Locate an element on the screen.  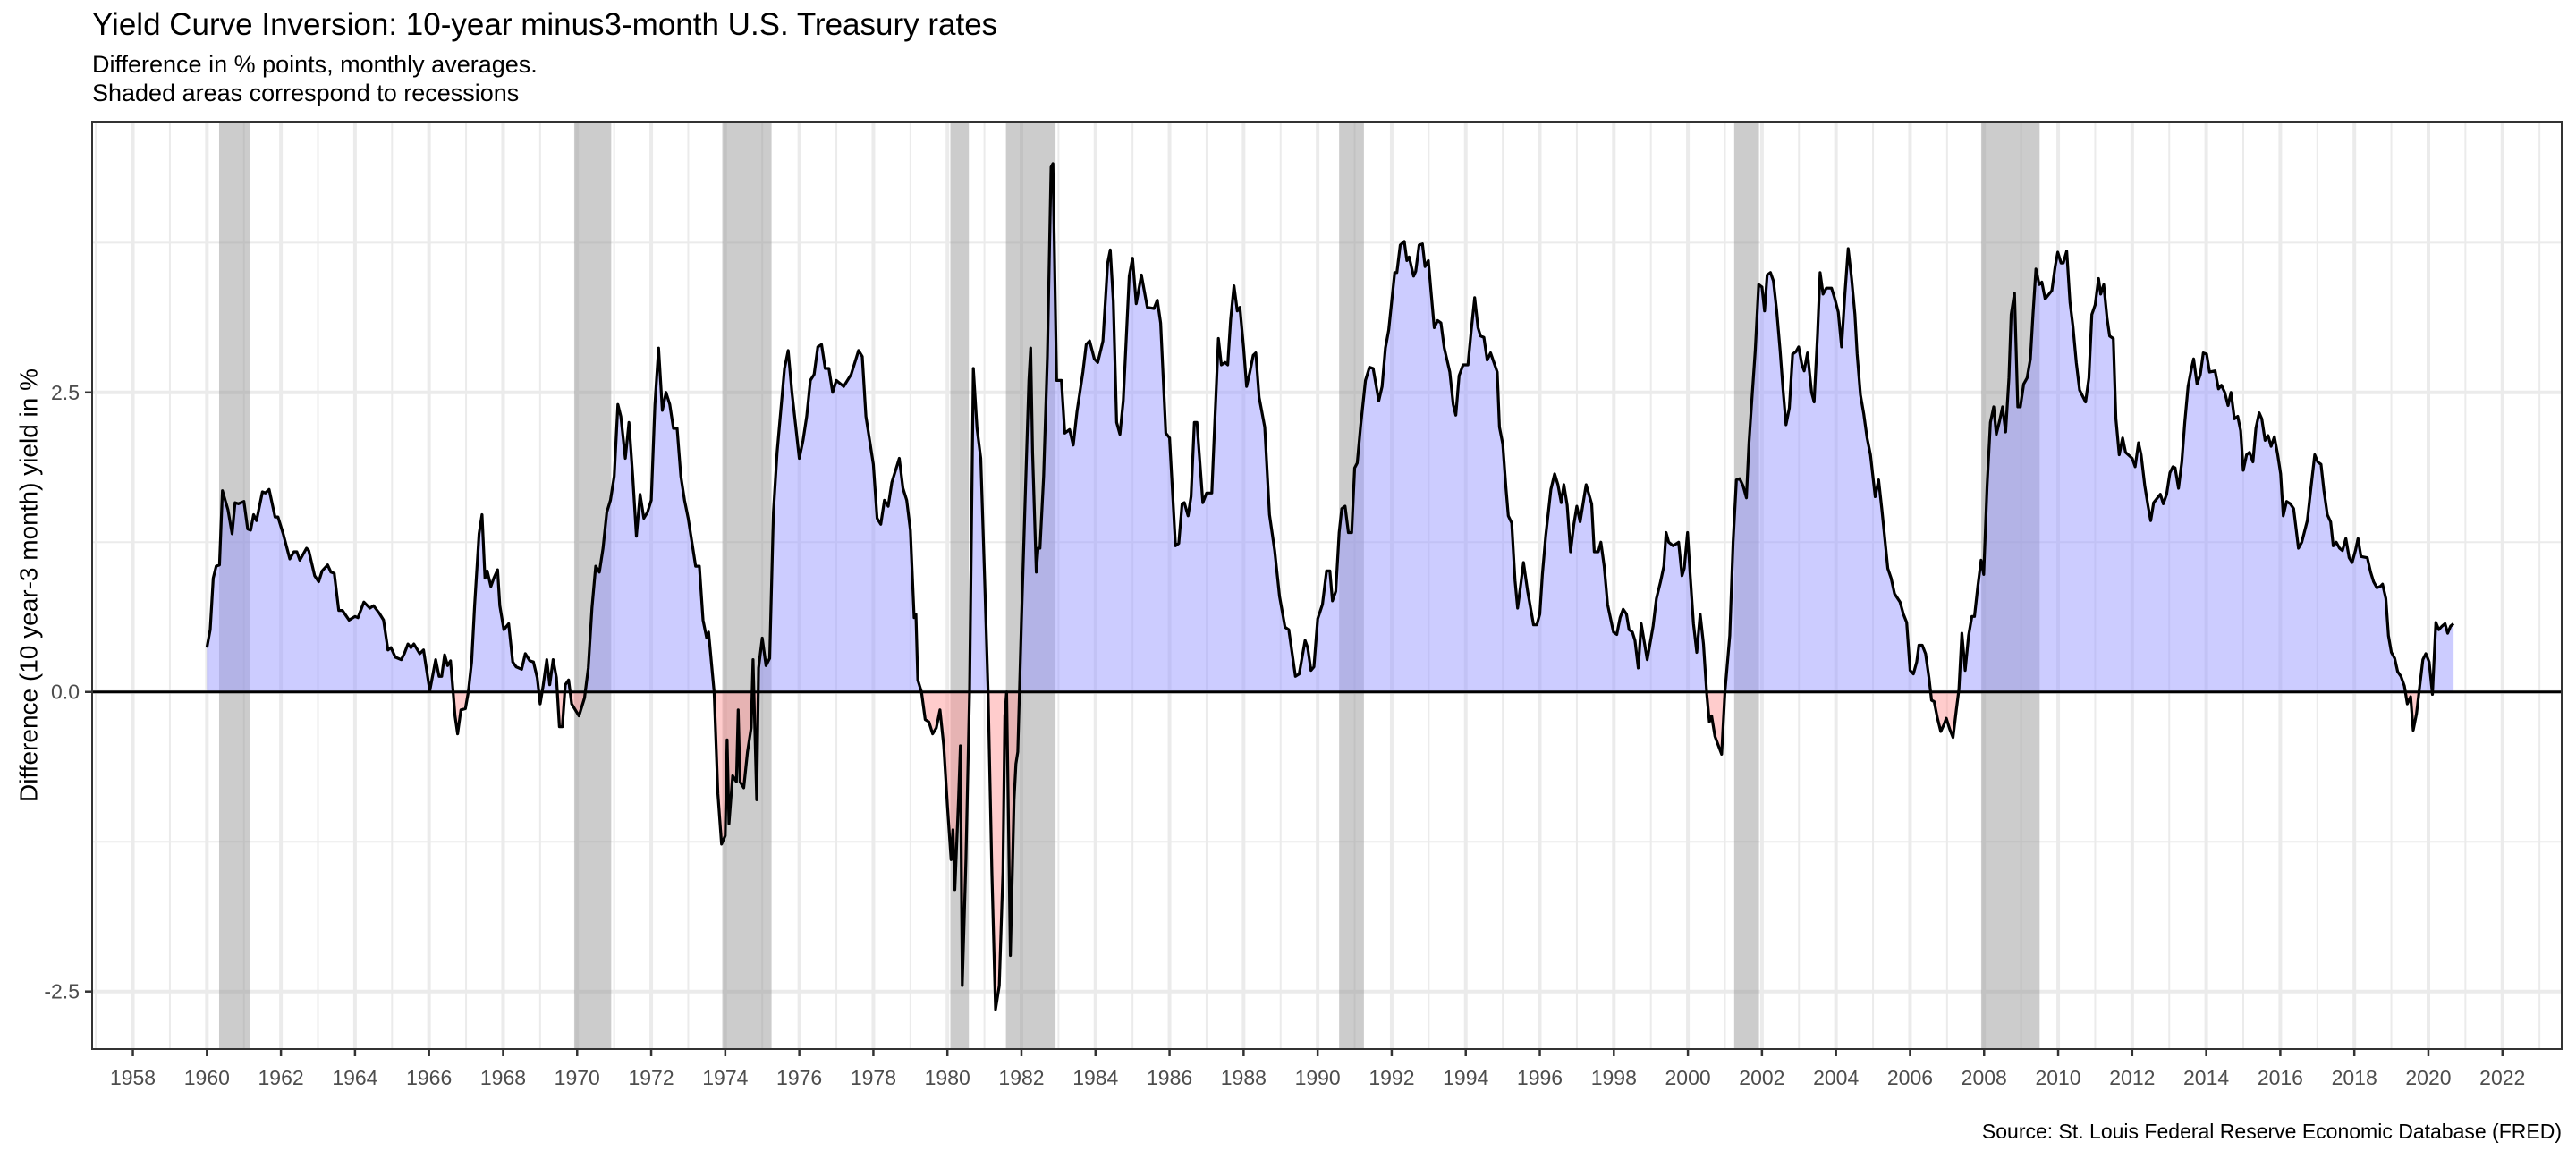
y-tick-label: 0.0 is located at coordinates (65, 692).